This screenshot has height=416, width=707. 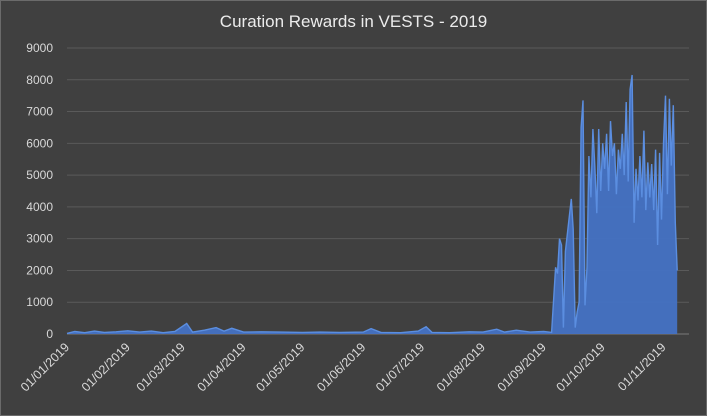 I want to click on x-tick-label: 01/05/2019, so click(x=280, y=367).